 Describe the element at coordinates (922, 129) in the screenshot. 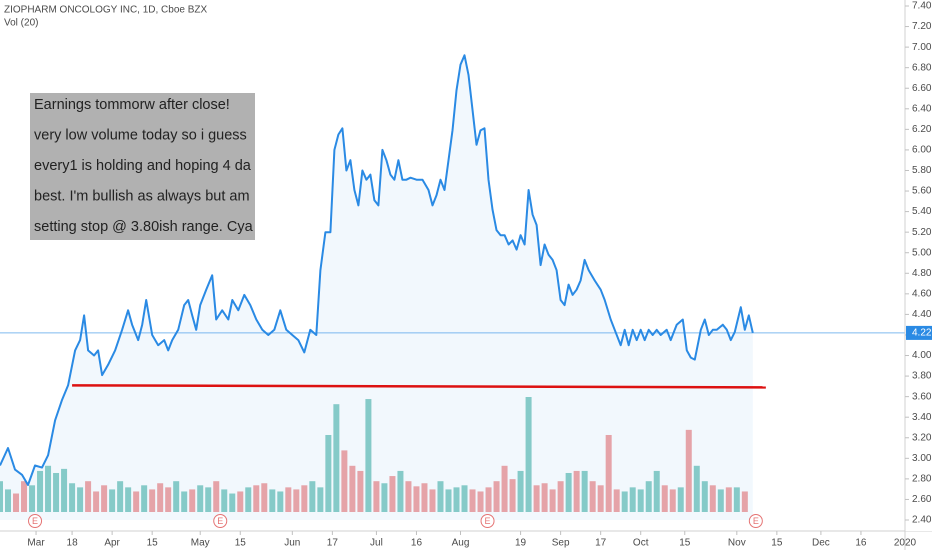

I see `y-tick-label: 6.20` at that location.